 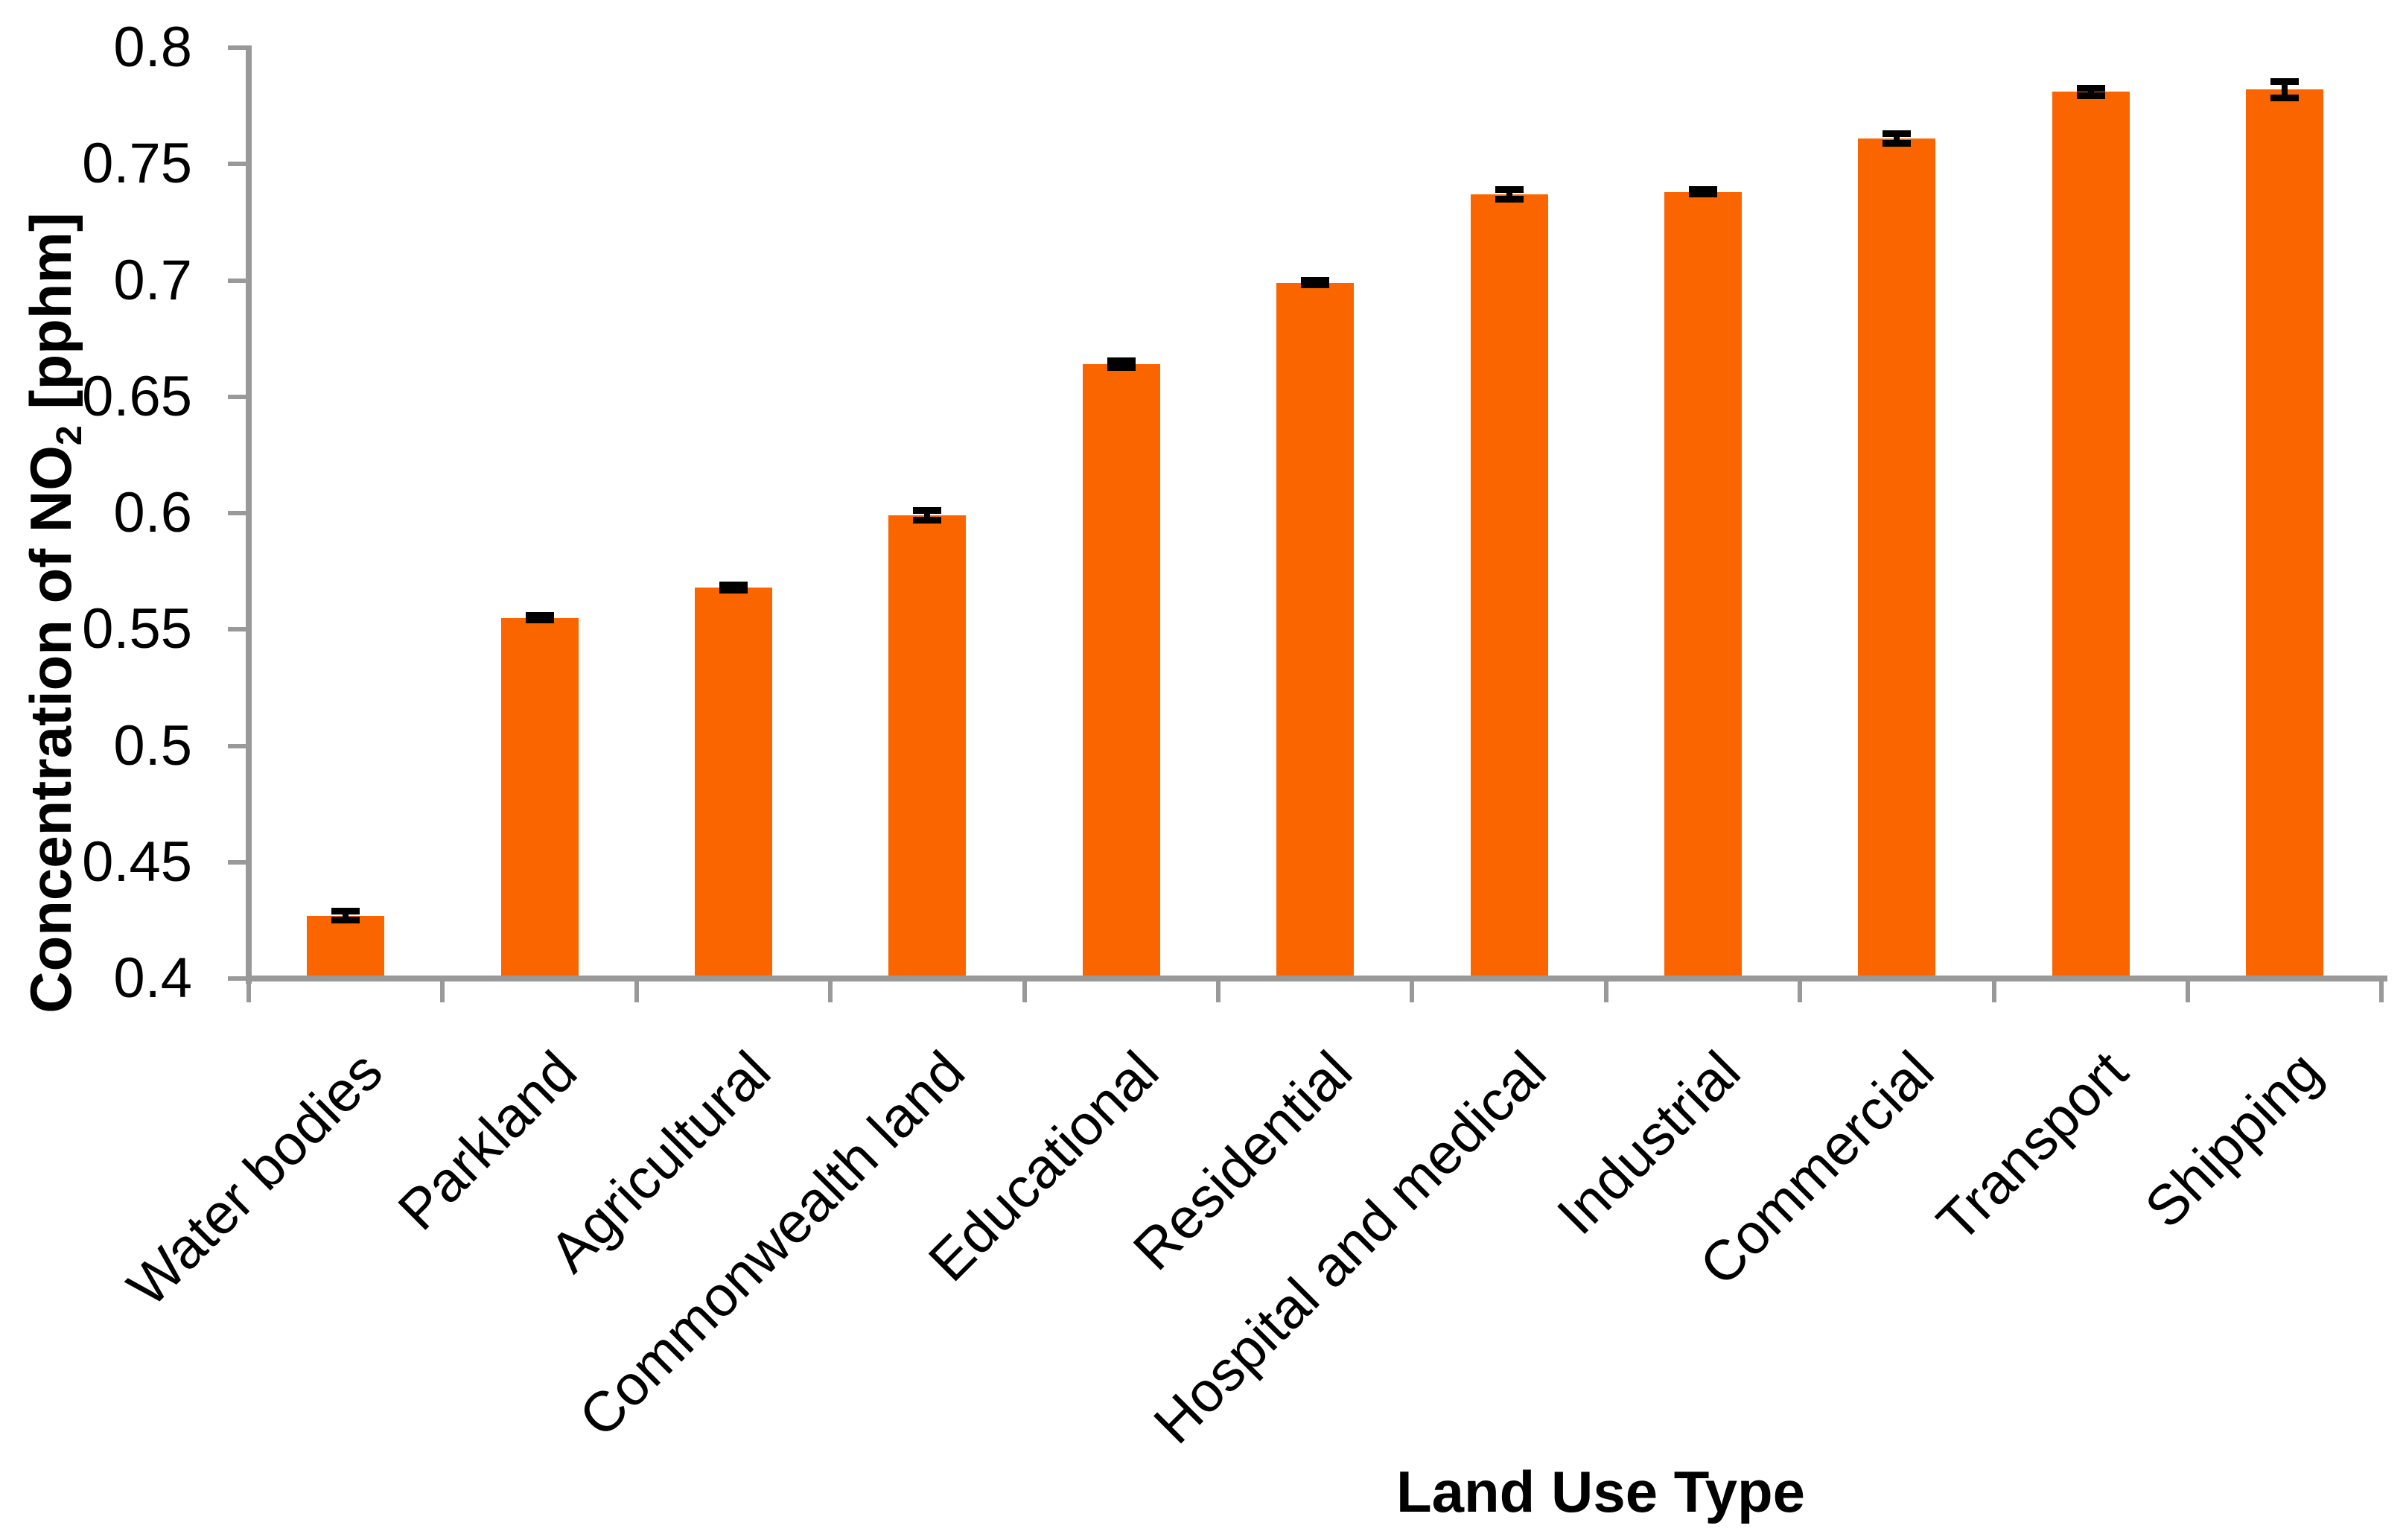 What do you see at coordinates (2032, 1146) in the screenshot?
I see `x-category-label-text: Transport` at bounding box center [2032, 1146].